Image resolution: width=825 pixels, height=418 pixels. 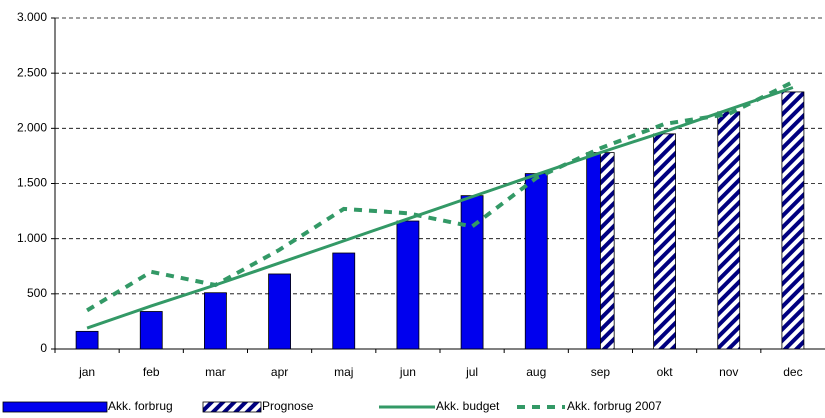 I want to click on x-tick-label: feb, so click(x=151, y=372).